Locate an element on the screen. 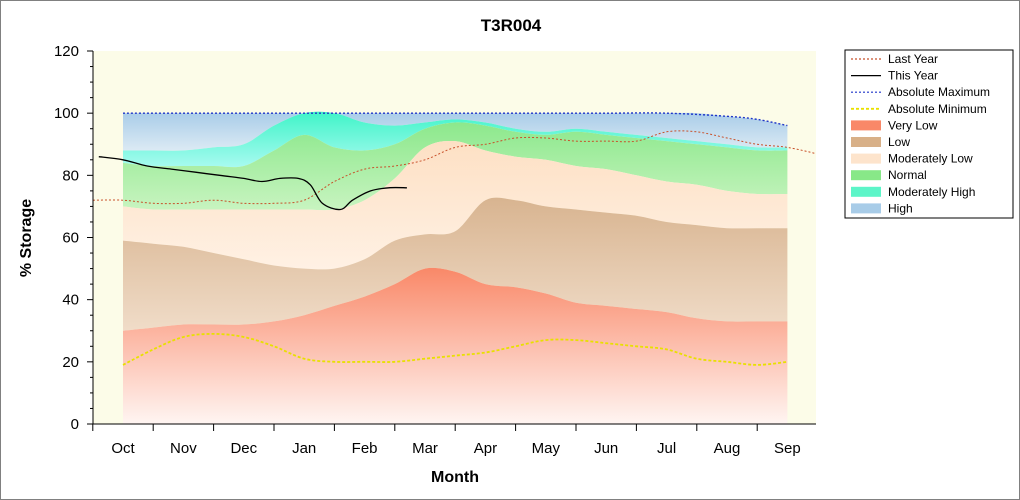 The height and width of the screenshot is (500, 1020). y-tick-label: 0 is located at coordinates (75, 424).